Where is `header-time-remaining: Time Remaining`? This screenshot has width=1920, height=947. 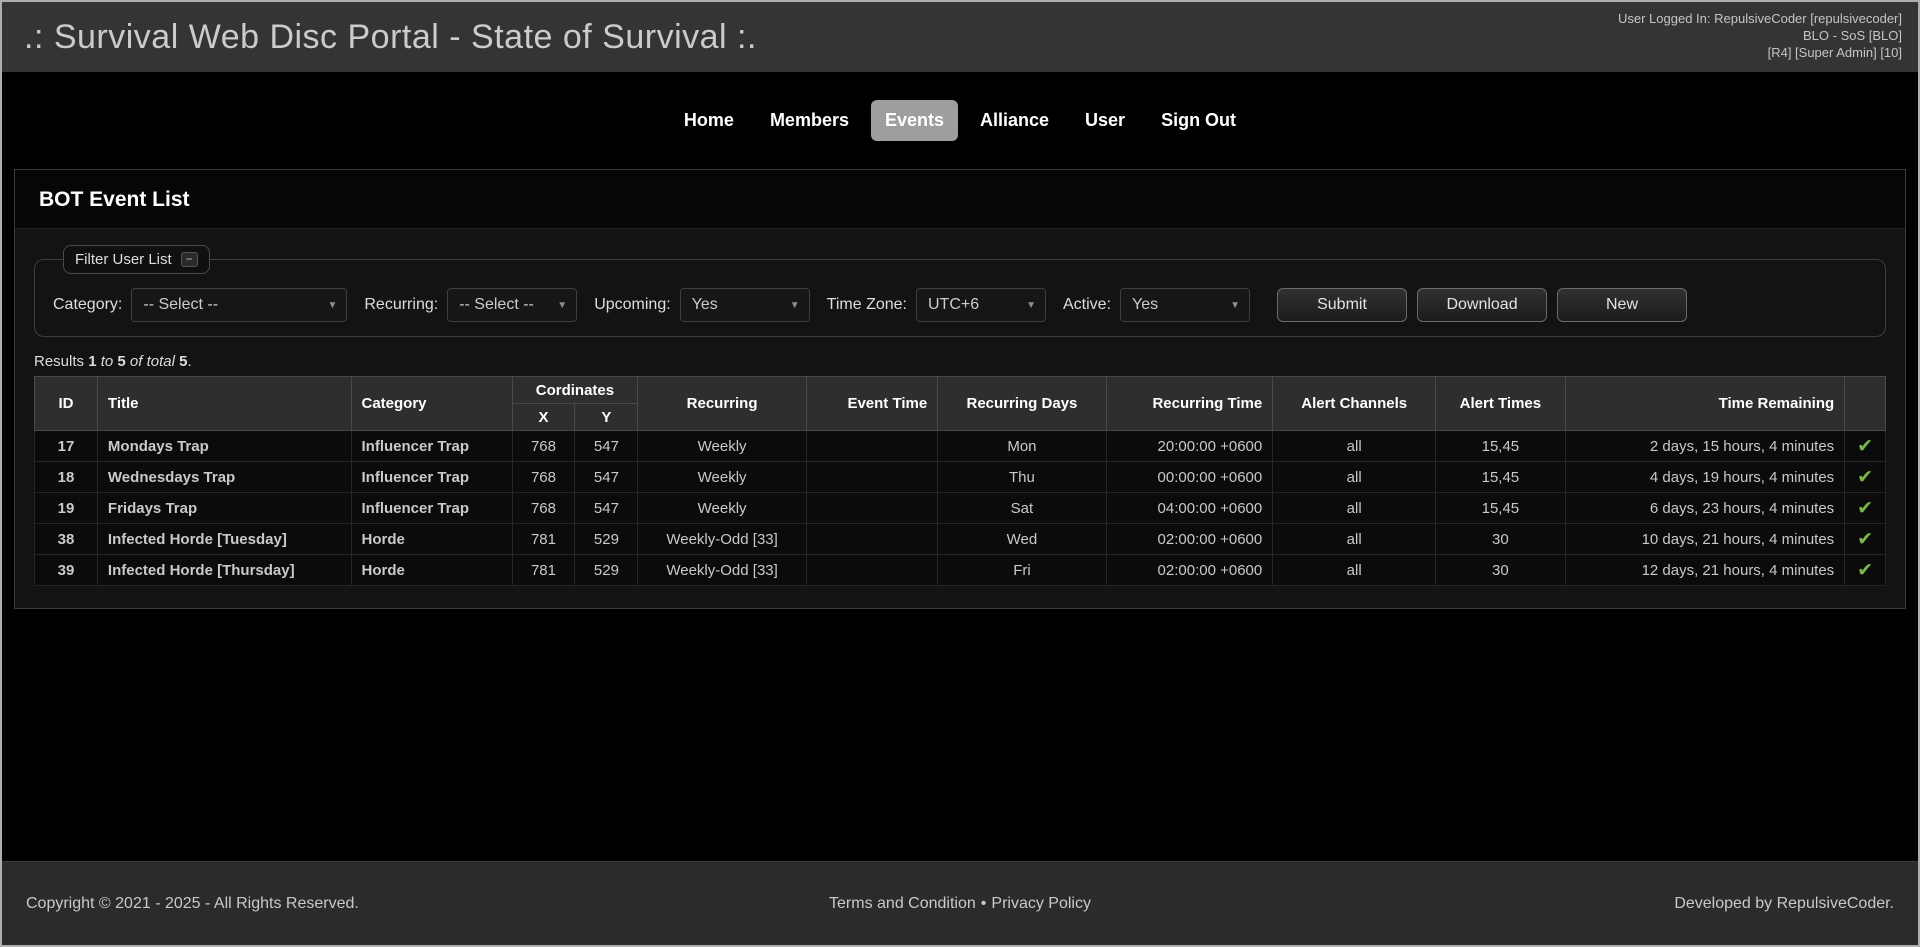
header-time-remaining: Time Remaining is located at coordinates (1705, 403).